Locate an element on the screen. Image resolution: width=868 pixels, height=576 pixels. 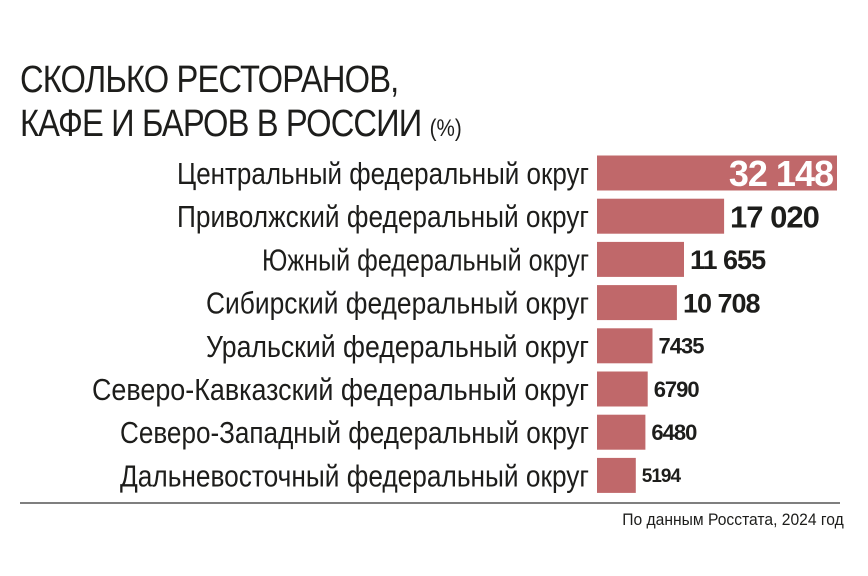
category-label: Северо-Западный федеральный округ is located at coordinates (354, 432).